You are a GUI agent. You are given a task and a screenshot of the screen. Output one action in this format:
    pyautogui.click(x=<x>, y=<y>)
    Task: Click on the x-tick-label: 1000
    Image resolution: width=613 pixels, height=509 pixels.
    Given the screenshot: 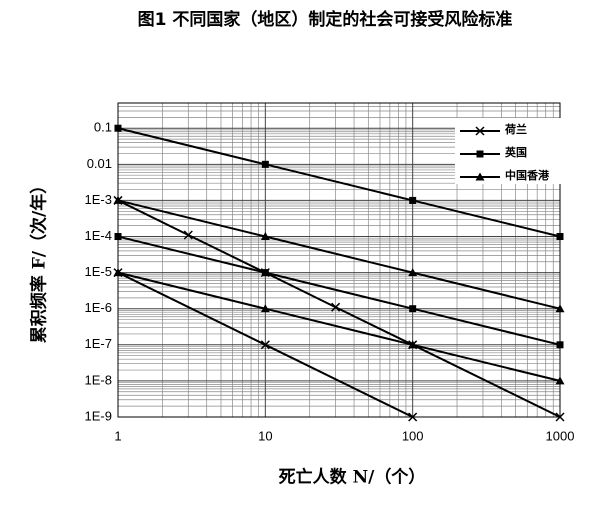 What is the action you would take?
    pyautogui.click(x=560, y=435)
    